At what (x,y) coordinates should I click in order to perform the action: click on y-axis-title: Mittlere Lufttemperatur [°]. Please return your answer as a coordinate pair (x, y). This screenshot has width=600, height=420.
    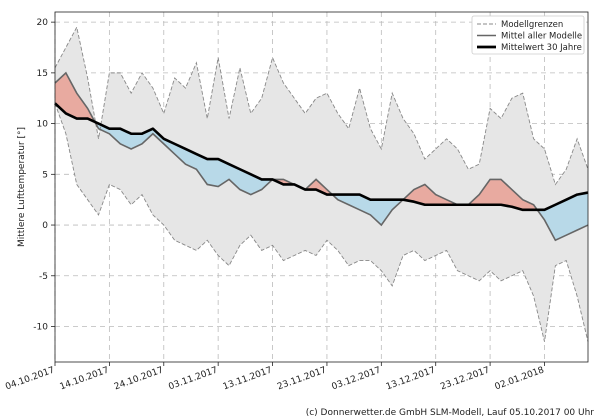
    Looking at the image, I should click on (22, 187).